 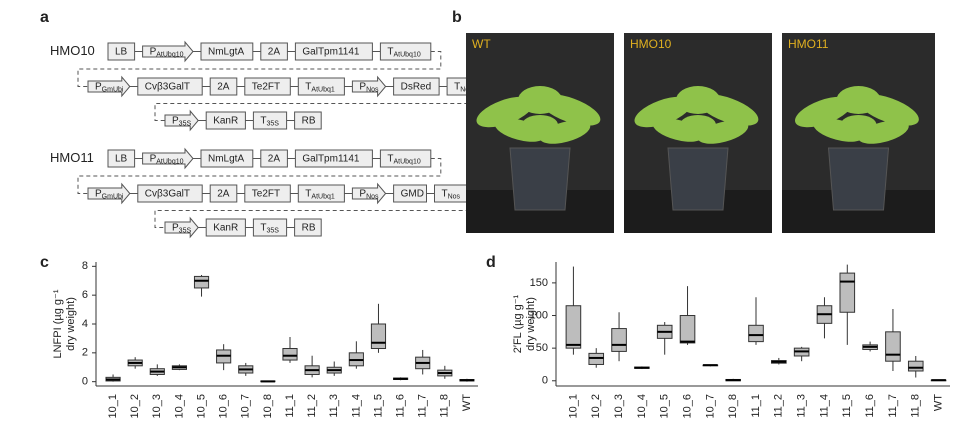 I want to click on element-label: GalTpm1141, so click(x=331, y=51).